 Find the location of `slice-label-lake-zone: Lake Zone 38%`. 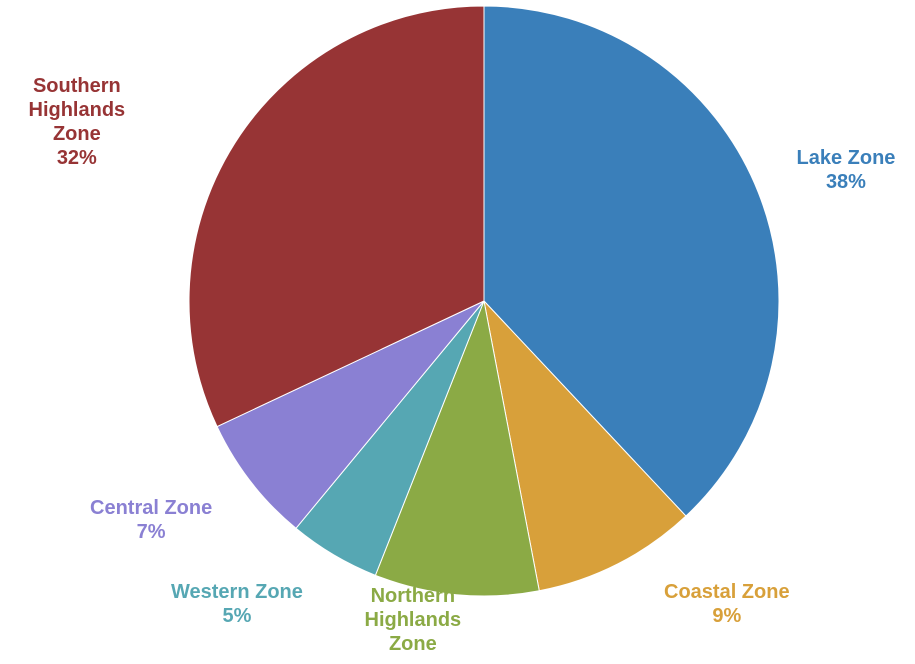

slice-label-lake-zone: Lake Zone 38% is located at coordinates (846, 170).